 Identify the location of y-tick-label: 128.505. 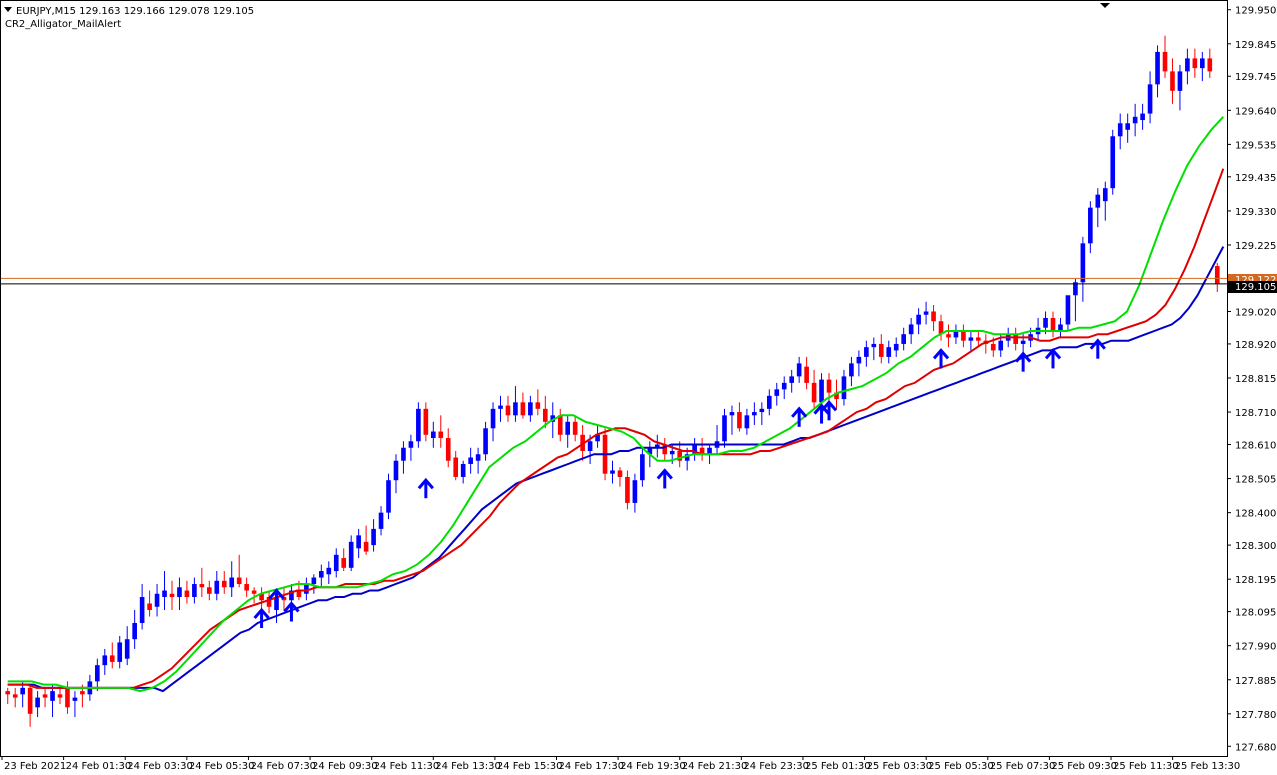
(1255, 480).